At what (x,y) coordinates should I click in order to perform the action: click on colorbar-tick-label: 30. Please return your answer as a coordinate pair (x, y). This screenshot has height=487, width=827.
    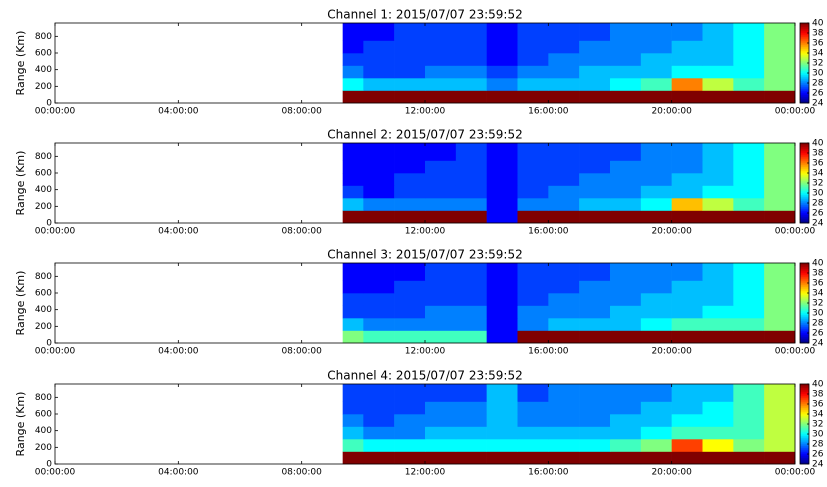
    Looking at the image, I should click on (818, 74).